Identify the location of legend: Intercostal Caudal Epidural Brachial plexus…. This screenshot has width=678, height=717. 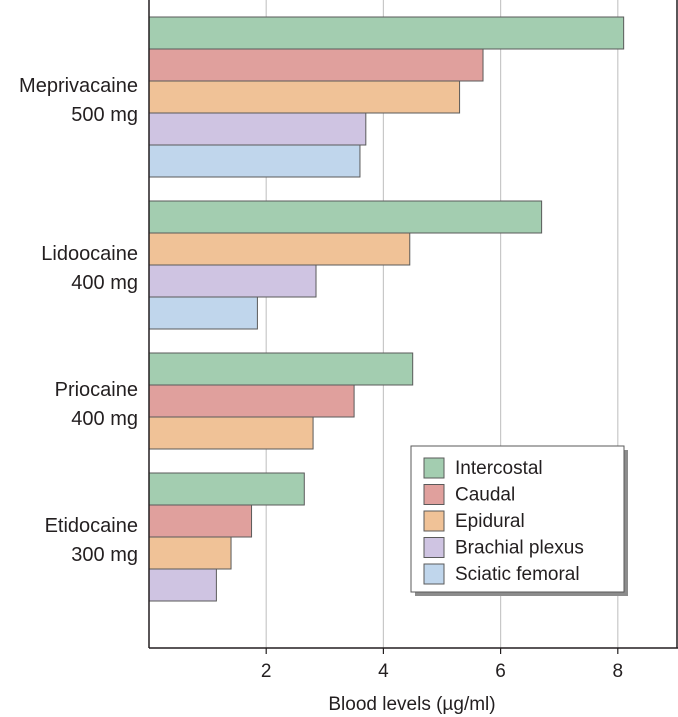
(519, 520).